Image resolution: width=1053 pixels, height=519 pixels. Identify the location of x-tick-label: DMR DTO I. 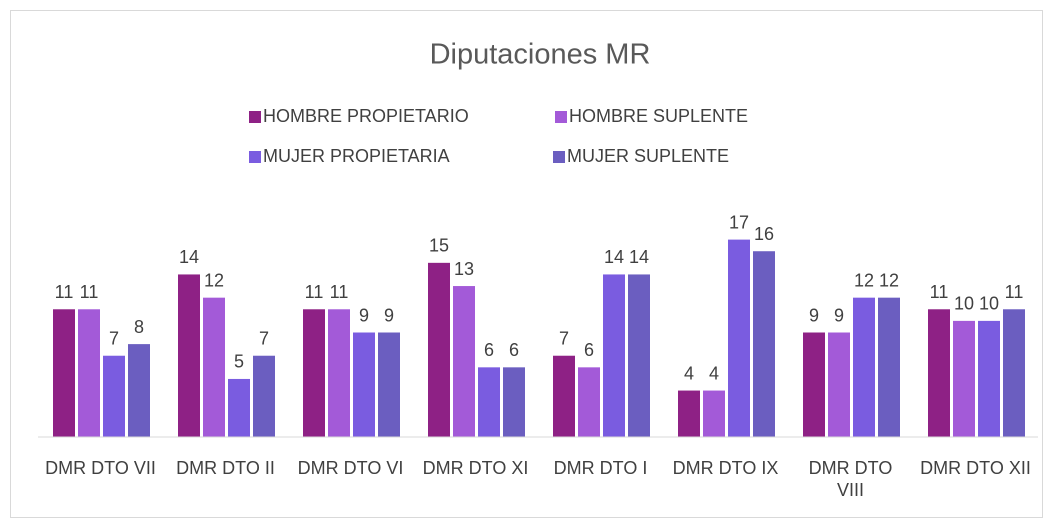
(600, 468).